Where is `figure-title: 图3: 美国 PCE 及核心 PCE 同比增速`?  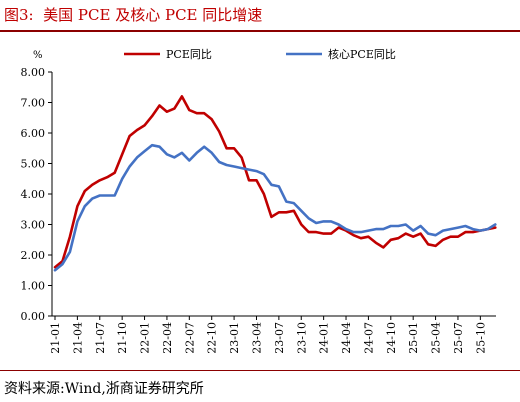
figure-title: 图3: 美国 PCE 及核心 PCE 同比增速 is located at coordinates (133, 14).